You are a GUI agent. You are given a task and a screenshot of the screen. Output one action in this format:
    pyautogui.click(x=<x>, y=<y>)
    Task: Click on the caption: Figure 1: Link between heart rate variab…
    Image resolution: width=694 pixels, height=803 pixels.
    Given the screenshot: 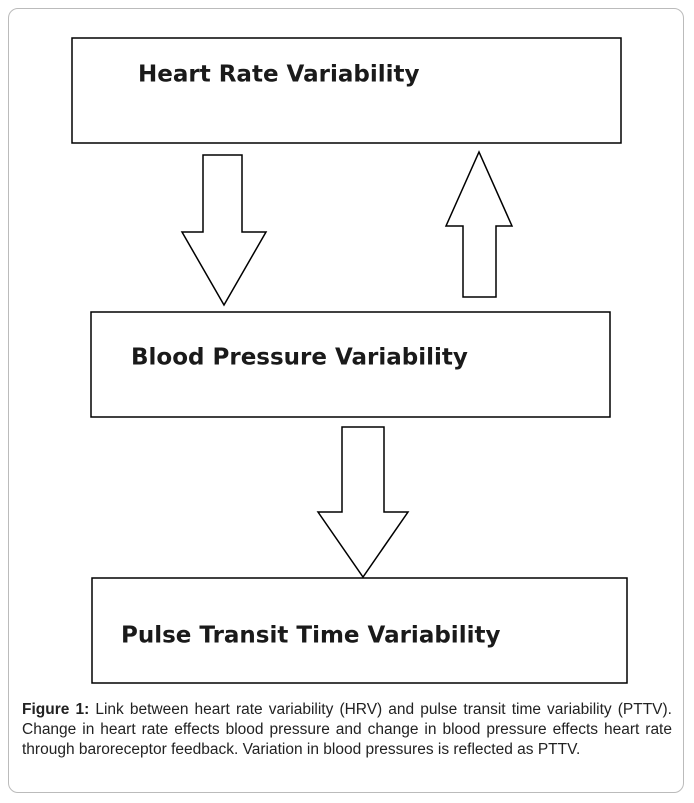 What is the action you would take?
    pyautogui.click(x=347, y=730)
    